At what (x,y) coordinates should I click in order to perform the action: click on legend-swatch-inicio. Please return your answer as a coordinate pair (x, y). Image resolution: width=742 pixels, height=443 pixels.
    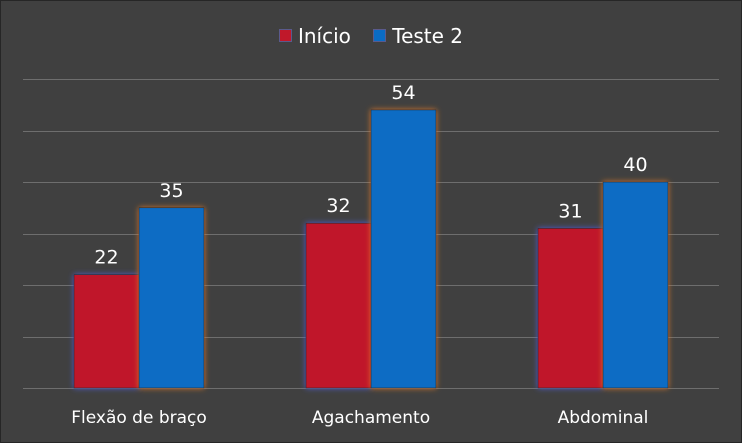
    Looking at the image, I should click on (285, 35).